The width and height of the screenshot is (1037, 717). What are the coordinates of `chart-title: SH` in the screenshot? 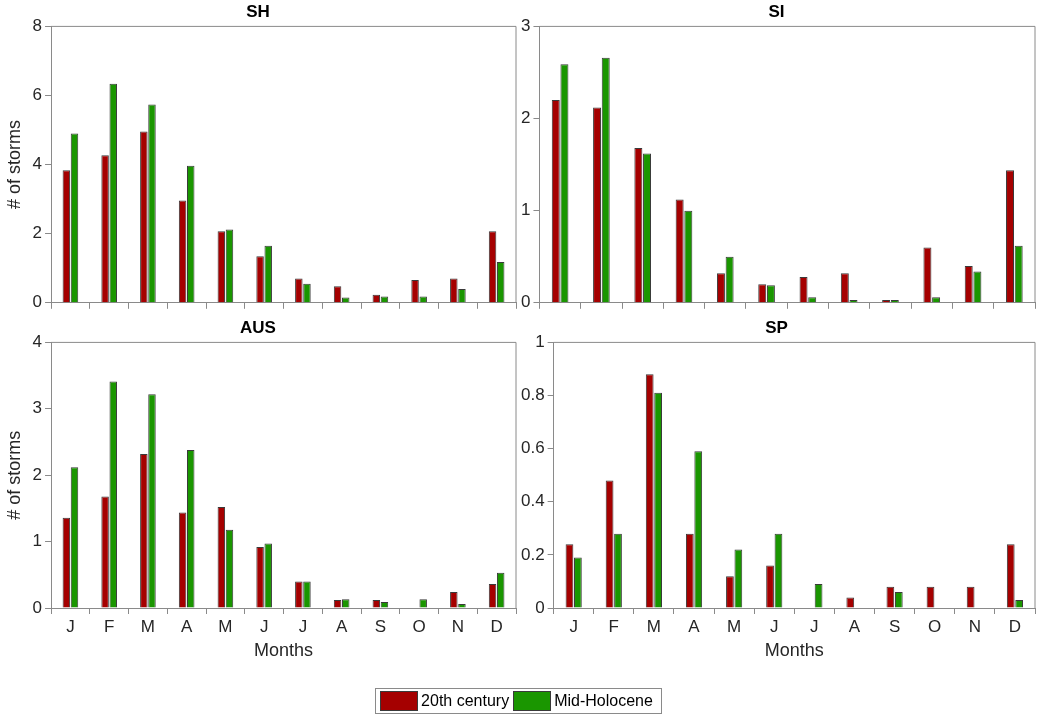 It's located at (258, 11).